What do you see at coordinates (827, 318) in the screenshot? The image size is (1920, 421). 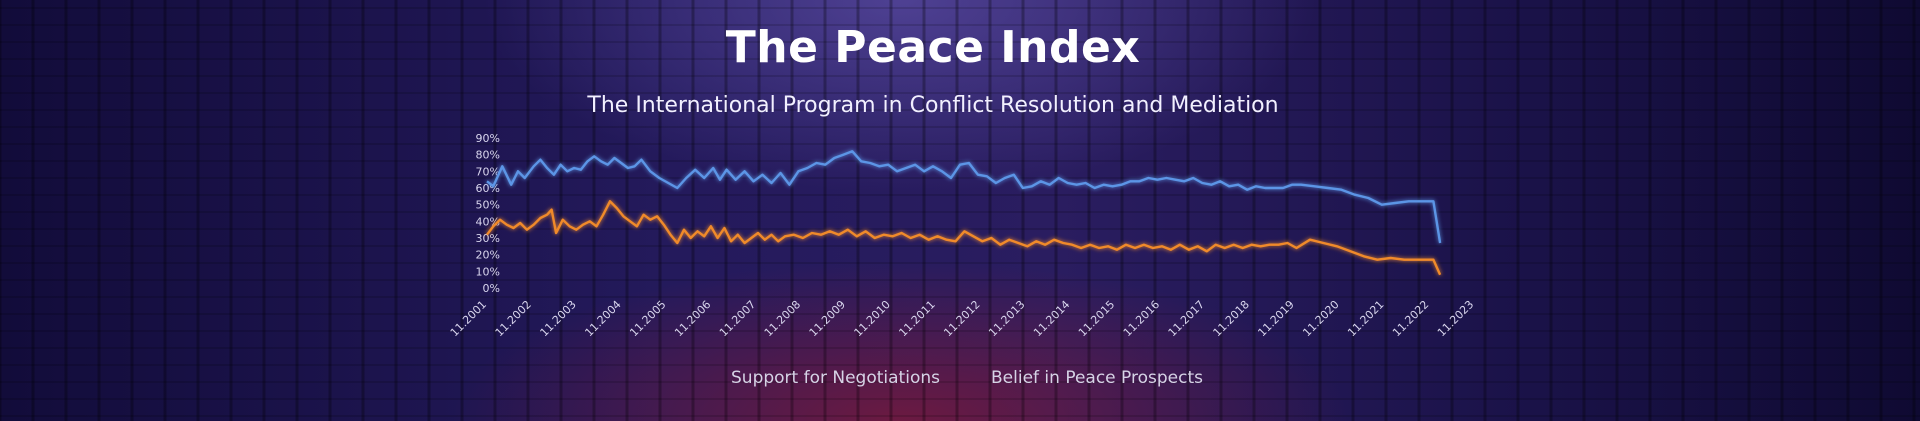 I see `x-tick-label: 11.2009` at bounding box center [827, 318].